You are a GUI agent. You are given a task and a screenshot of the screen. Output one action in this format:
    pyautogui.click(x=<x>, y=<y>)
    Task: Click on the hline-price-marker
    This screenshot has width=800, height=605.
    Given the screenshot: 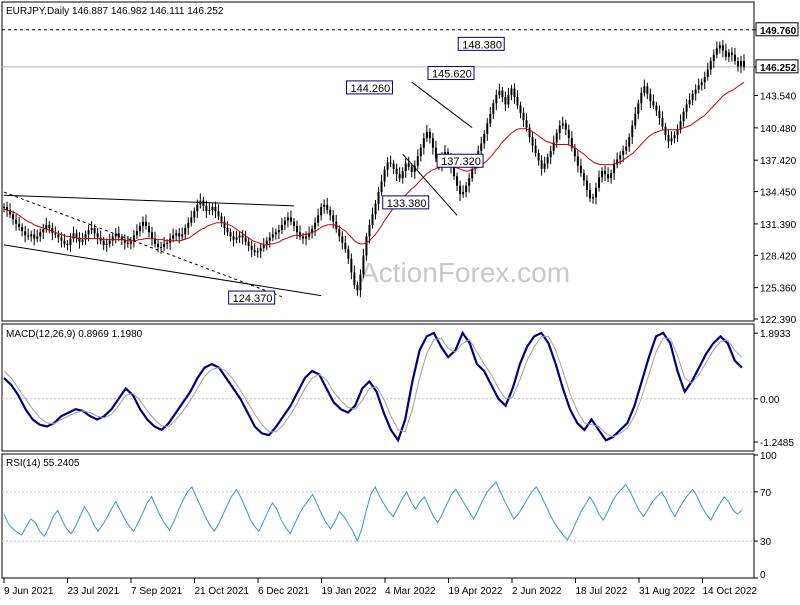 What is the action you would take?
    pyautogui.click(x=777, y=29)
    